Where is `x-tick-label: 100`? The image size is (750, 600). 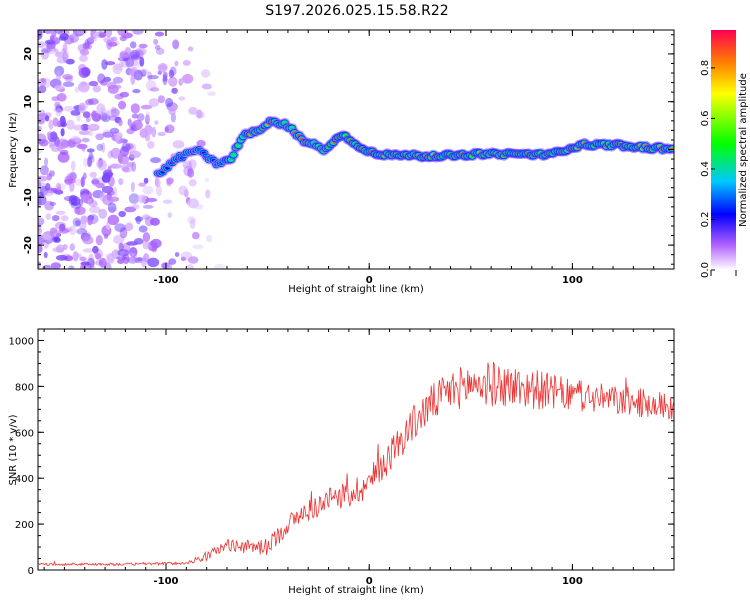
x-tick-label: 100 is located at coordinates (572, 280).